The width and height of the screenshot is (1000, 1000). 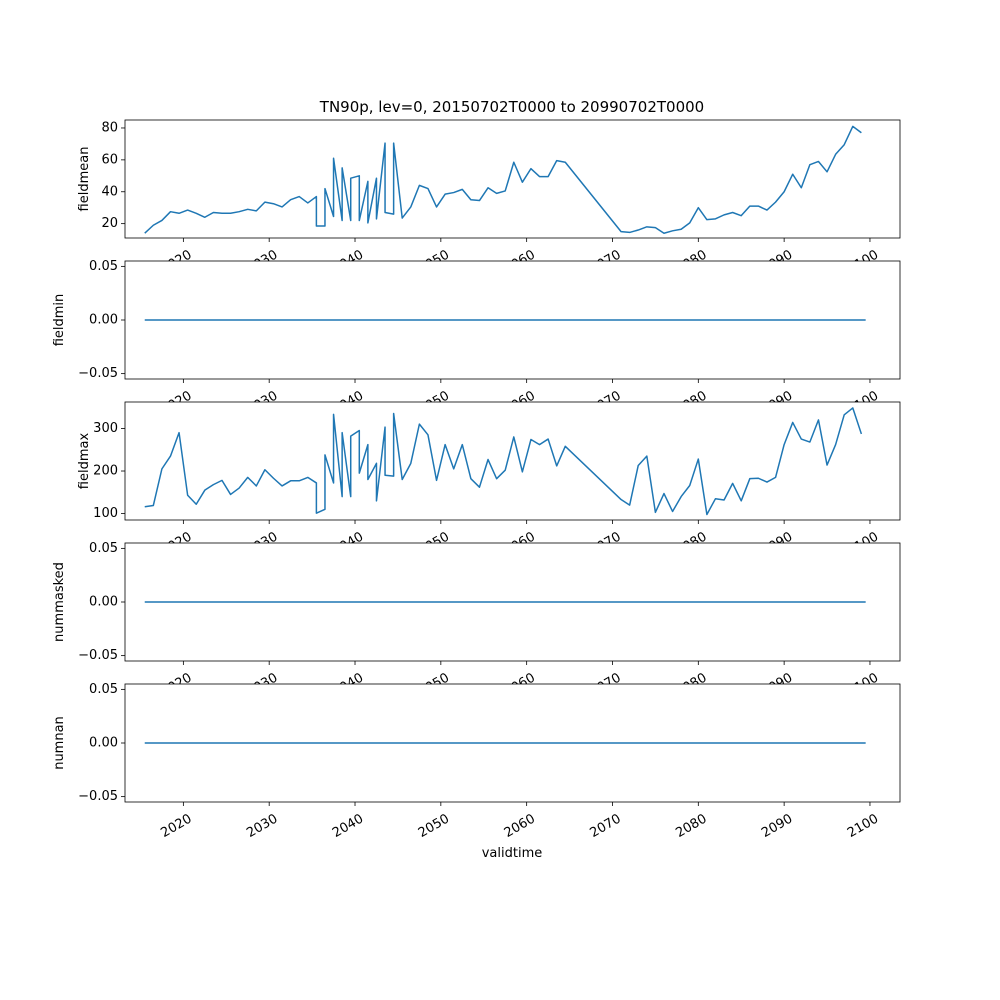 I want to click on series-line-fieldmax, so click(x=503, y=461).